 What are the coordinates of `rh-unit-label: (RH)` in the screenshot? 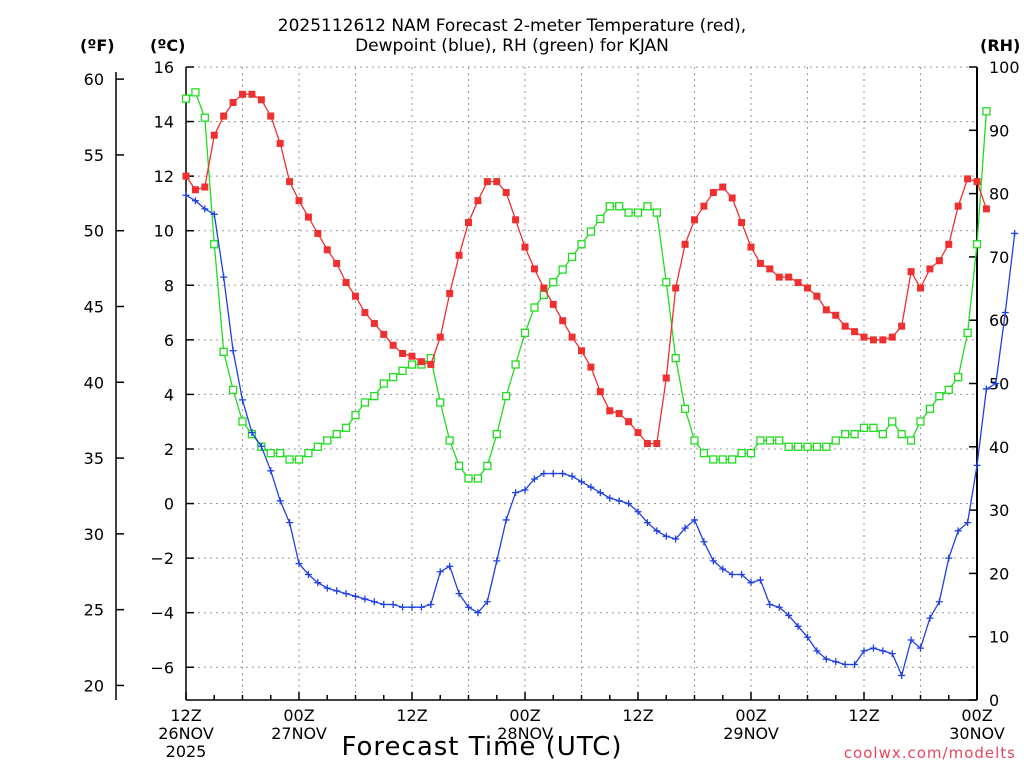 It's located at (1000, 45).